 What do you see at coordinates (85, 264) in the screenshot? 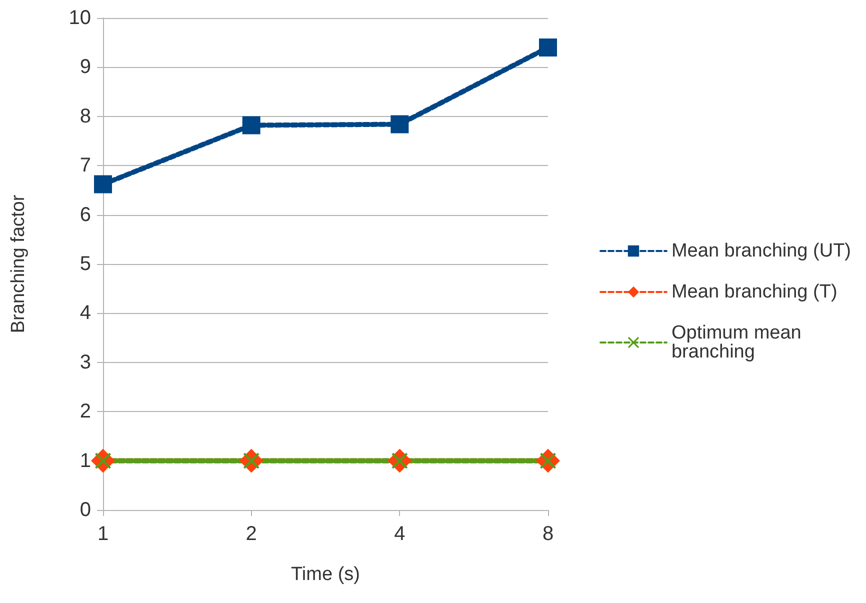
I see `y-tick-label: 5` at bounding box center [85, 264].